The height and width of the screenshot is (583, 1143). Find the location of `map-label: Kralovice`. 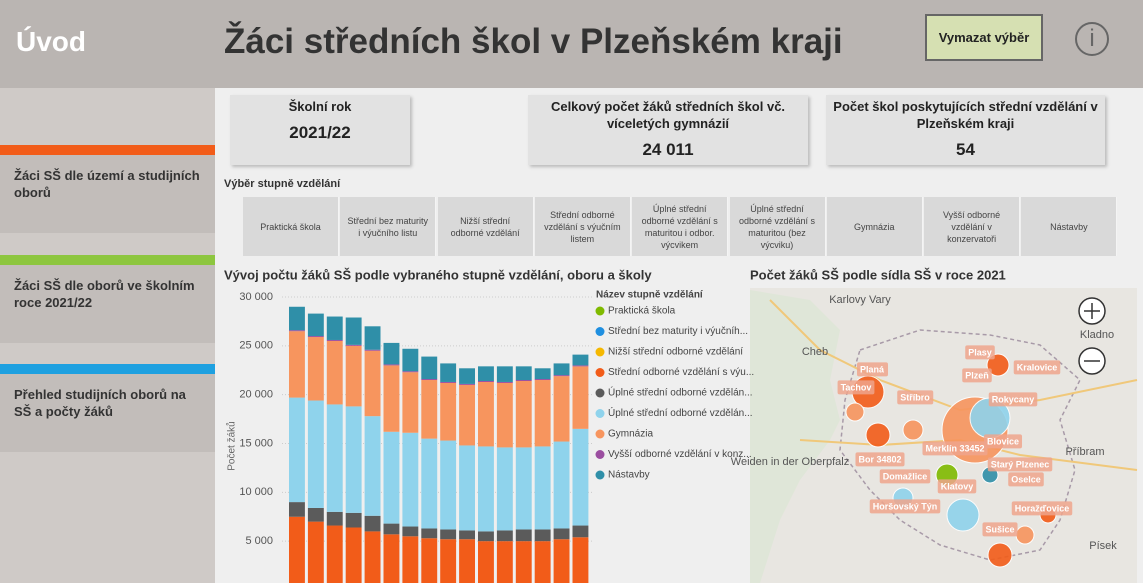

map-label: Kralovice is located at coordinates (1037, 367).